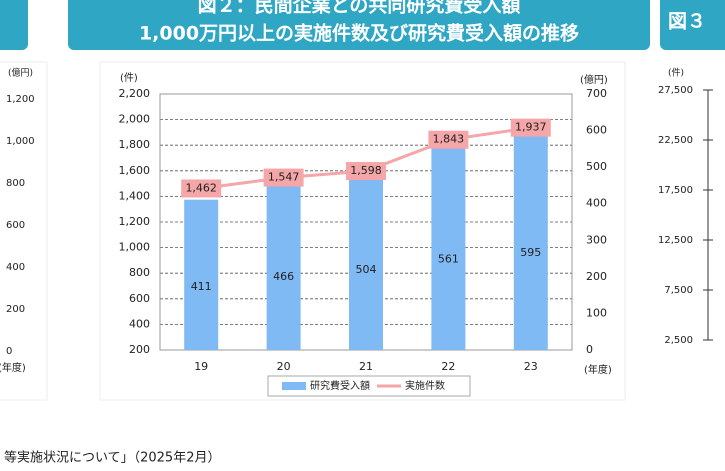  I want to click on y2-tick-label: 400, so click(596, 203).